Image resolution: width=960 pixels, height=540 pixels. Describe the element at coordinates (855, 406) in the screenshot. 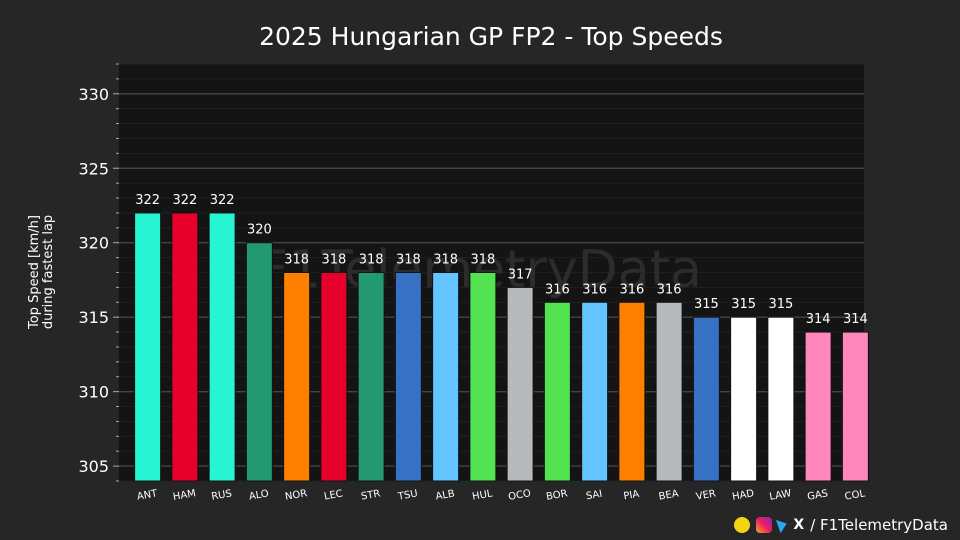

I see `bar-col` at that location.